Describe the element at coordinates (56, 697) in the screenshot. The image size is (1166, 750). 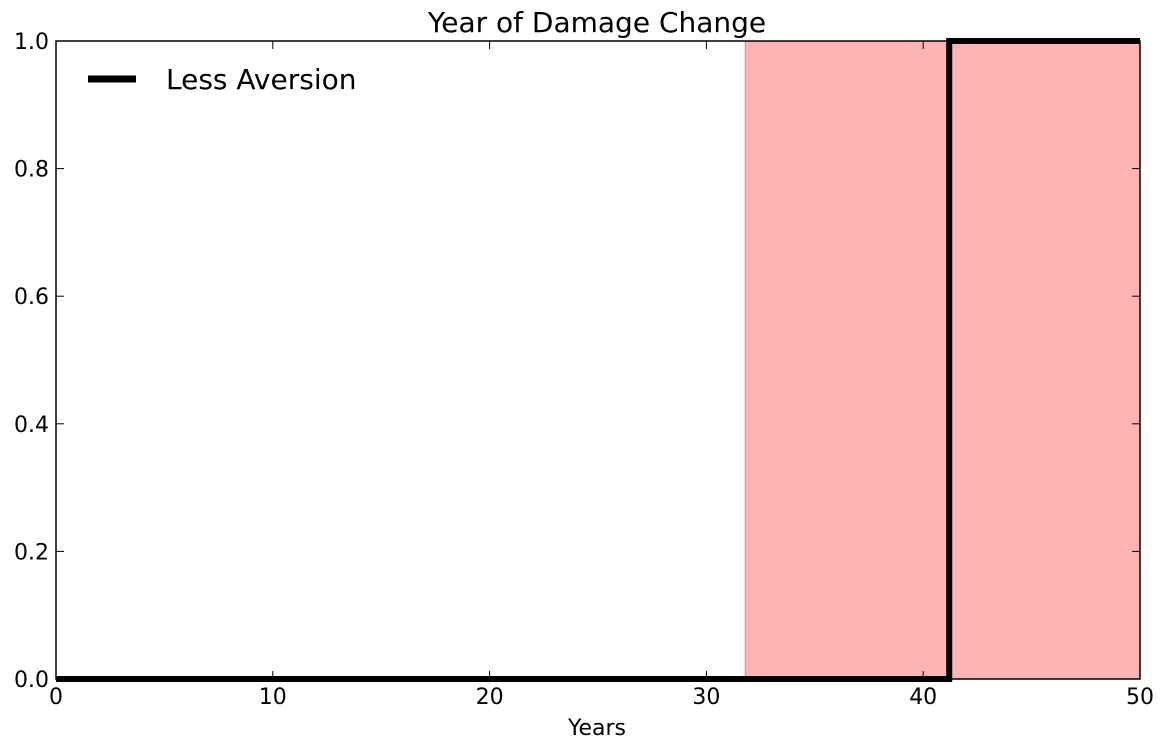
I see `x-tick-label: 0` at that location.